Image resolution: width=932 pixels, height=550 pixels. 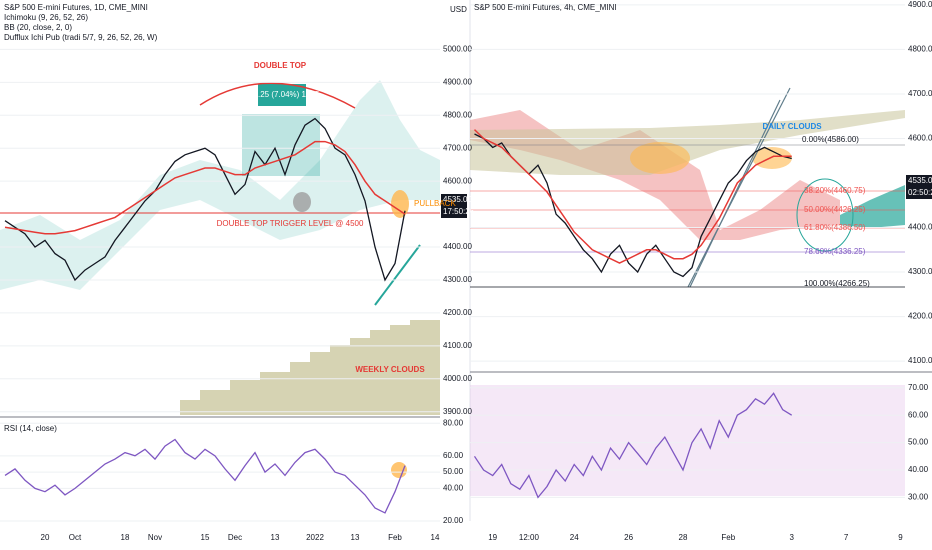 What do you see at coordinates (205, 537) in the screenshot?
I see `x-tick-label: 15` at bounding box center [205, 537].